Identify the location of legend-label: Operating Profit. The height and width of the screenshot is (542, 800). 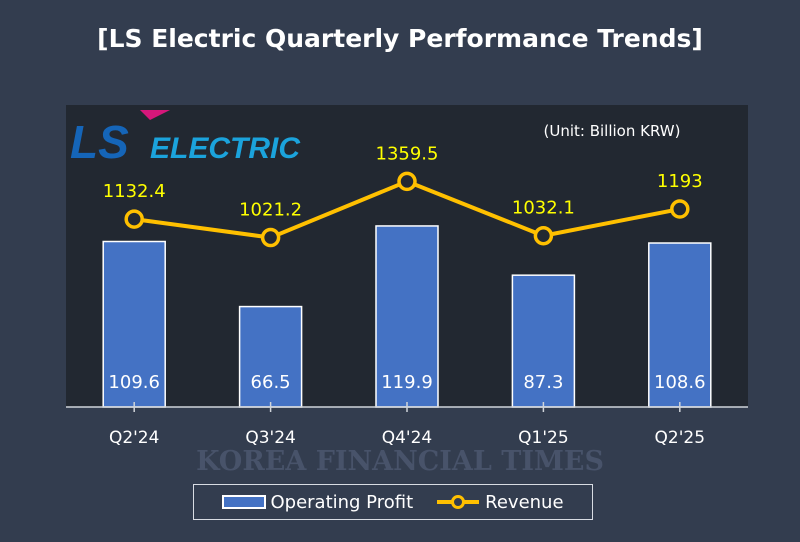
(342, 502).